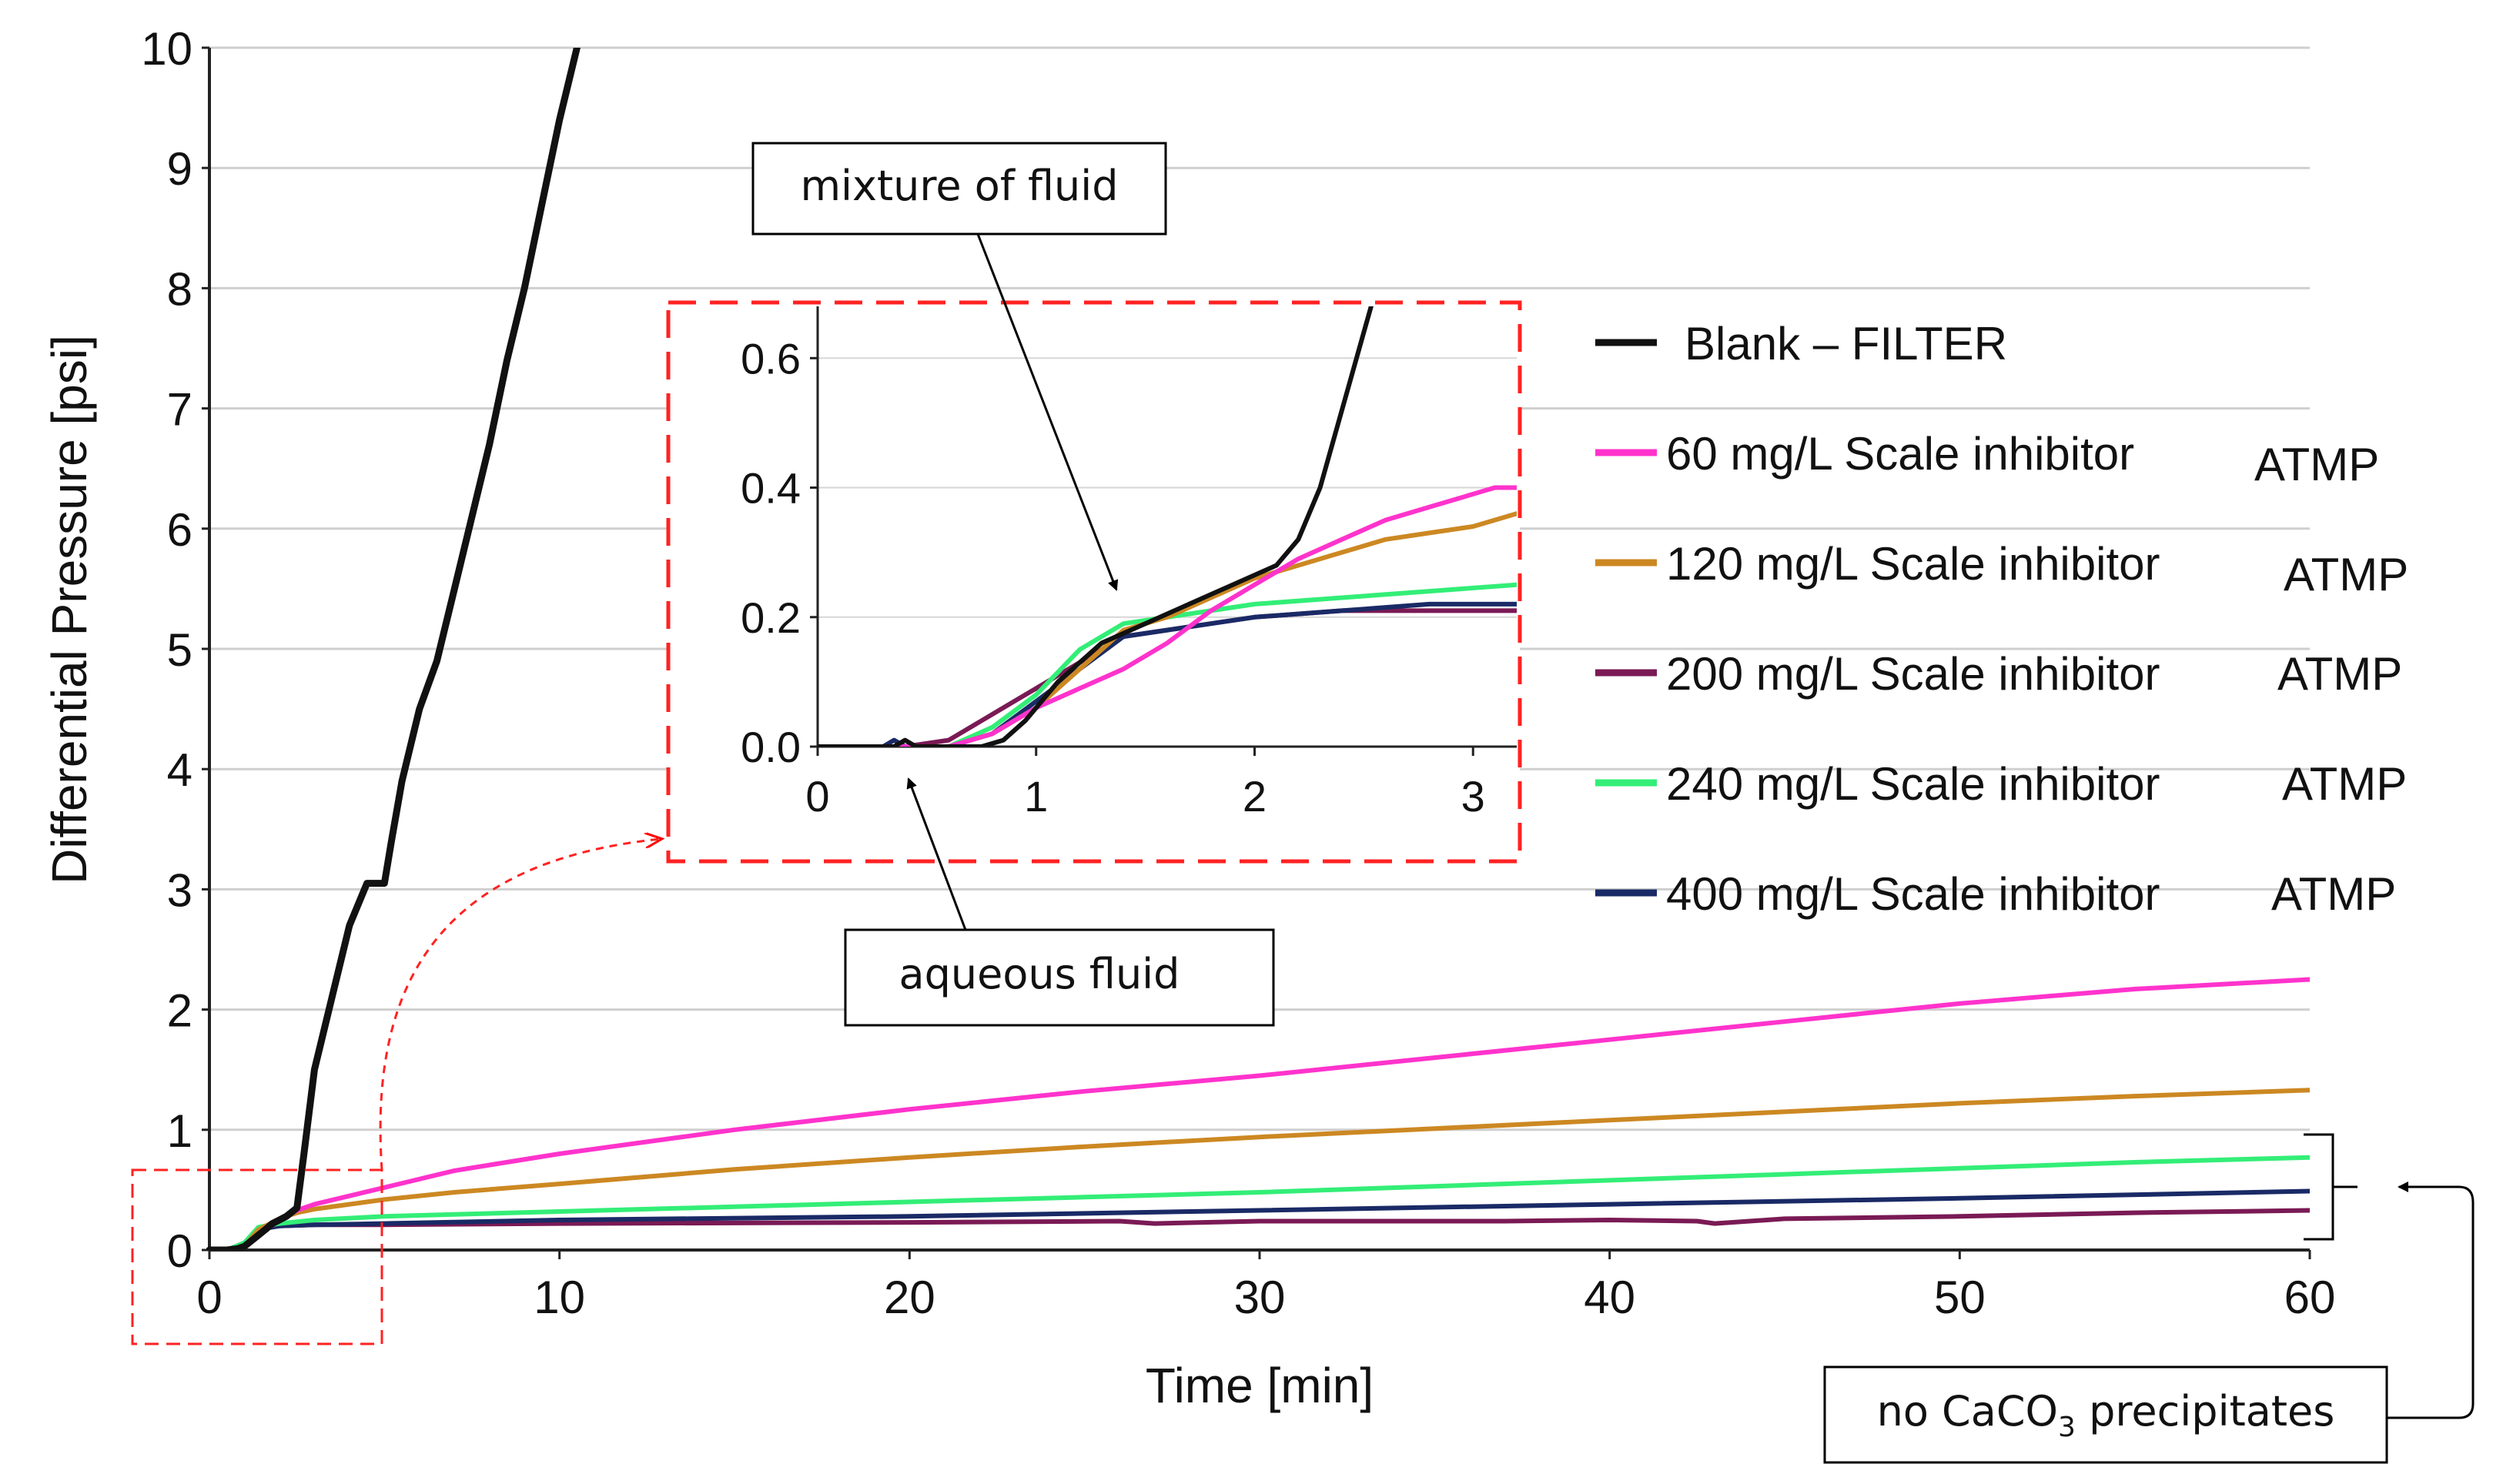 The height and width of the screenshot is (1484, 2493). Describe the element at coordinates (909, 1298) in the screenshot. I see `main-x-tick-label: 20` at that location.